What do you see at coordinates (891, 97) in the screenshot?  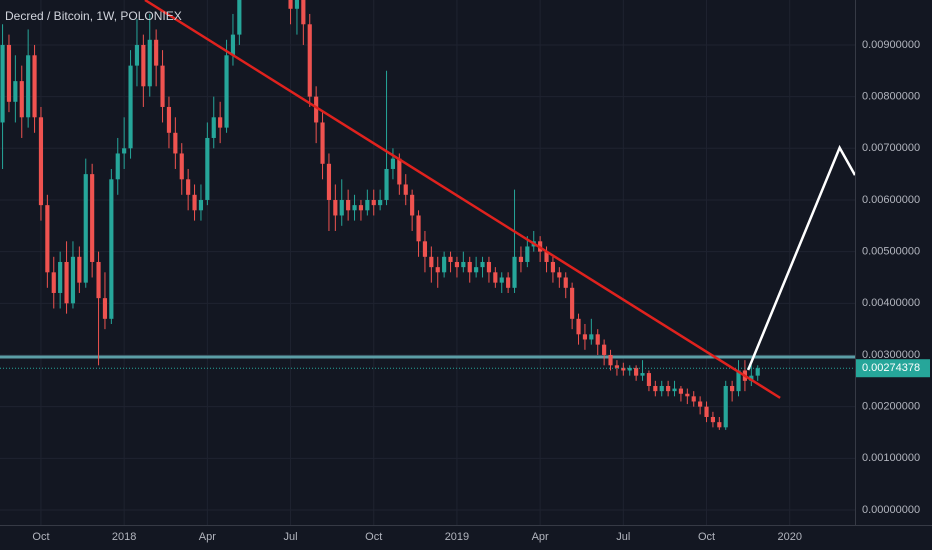 I see `y-tick-label: 0.00800000` at bounding box center [891, 97].